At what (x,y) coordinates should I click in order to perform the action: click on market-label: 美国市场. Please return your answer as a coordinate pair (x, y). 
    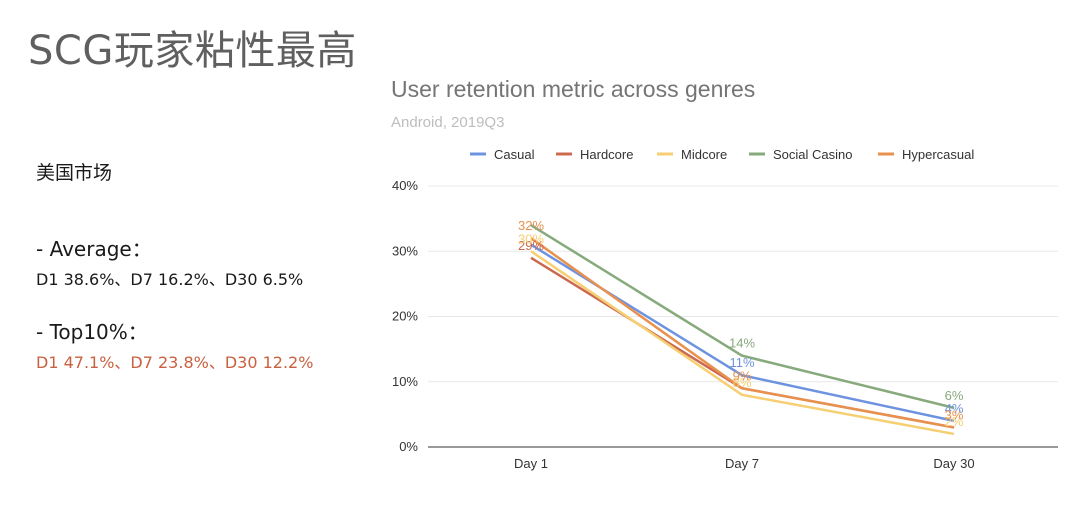
    Looking at the image, I should click on (74, 173).